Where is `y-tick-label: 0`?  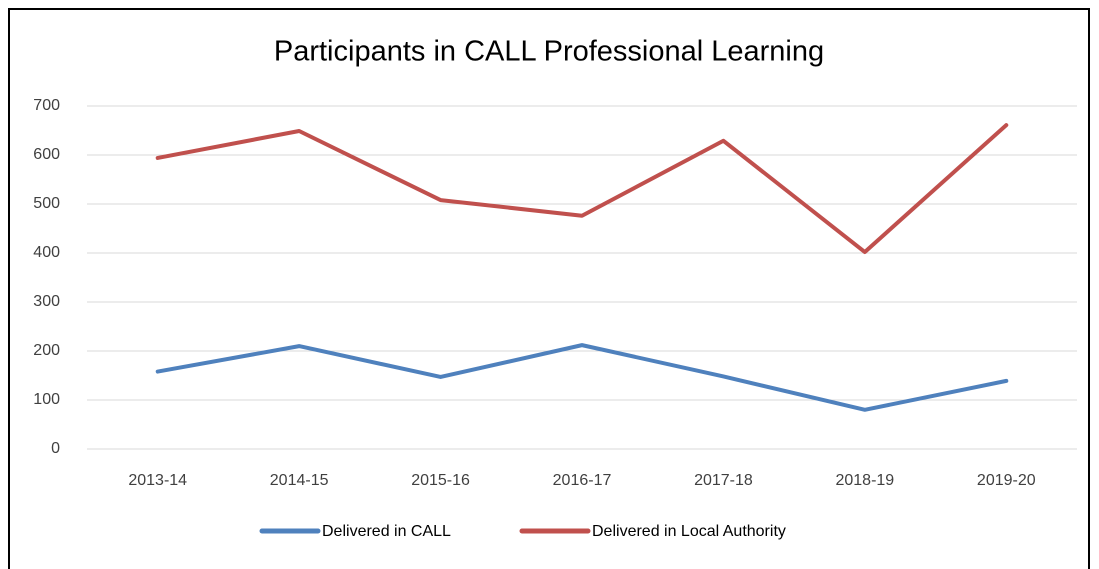 y-tick-label: 0 is located at coordinates (55, 448).